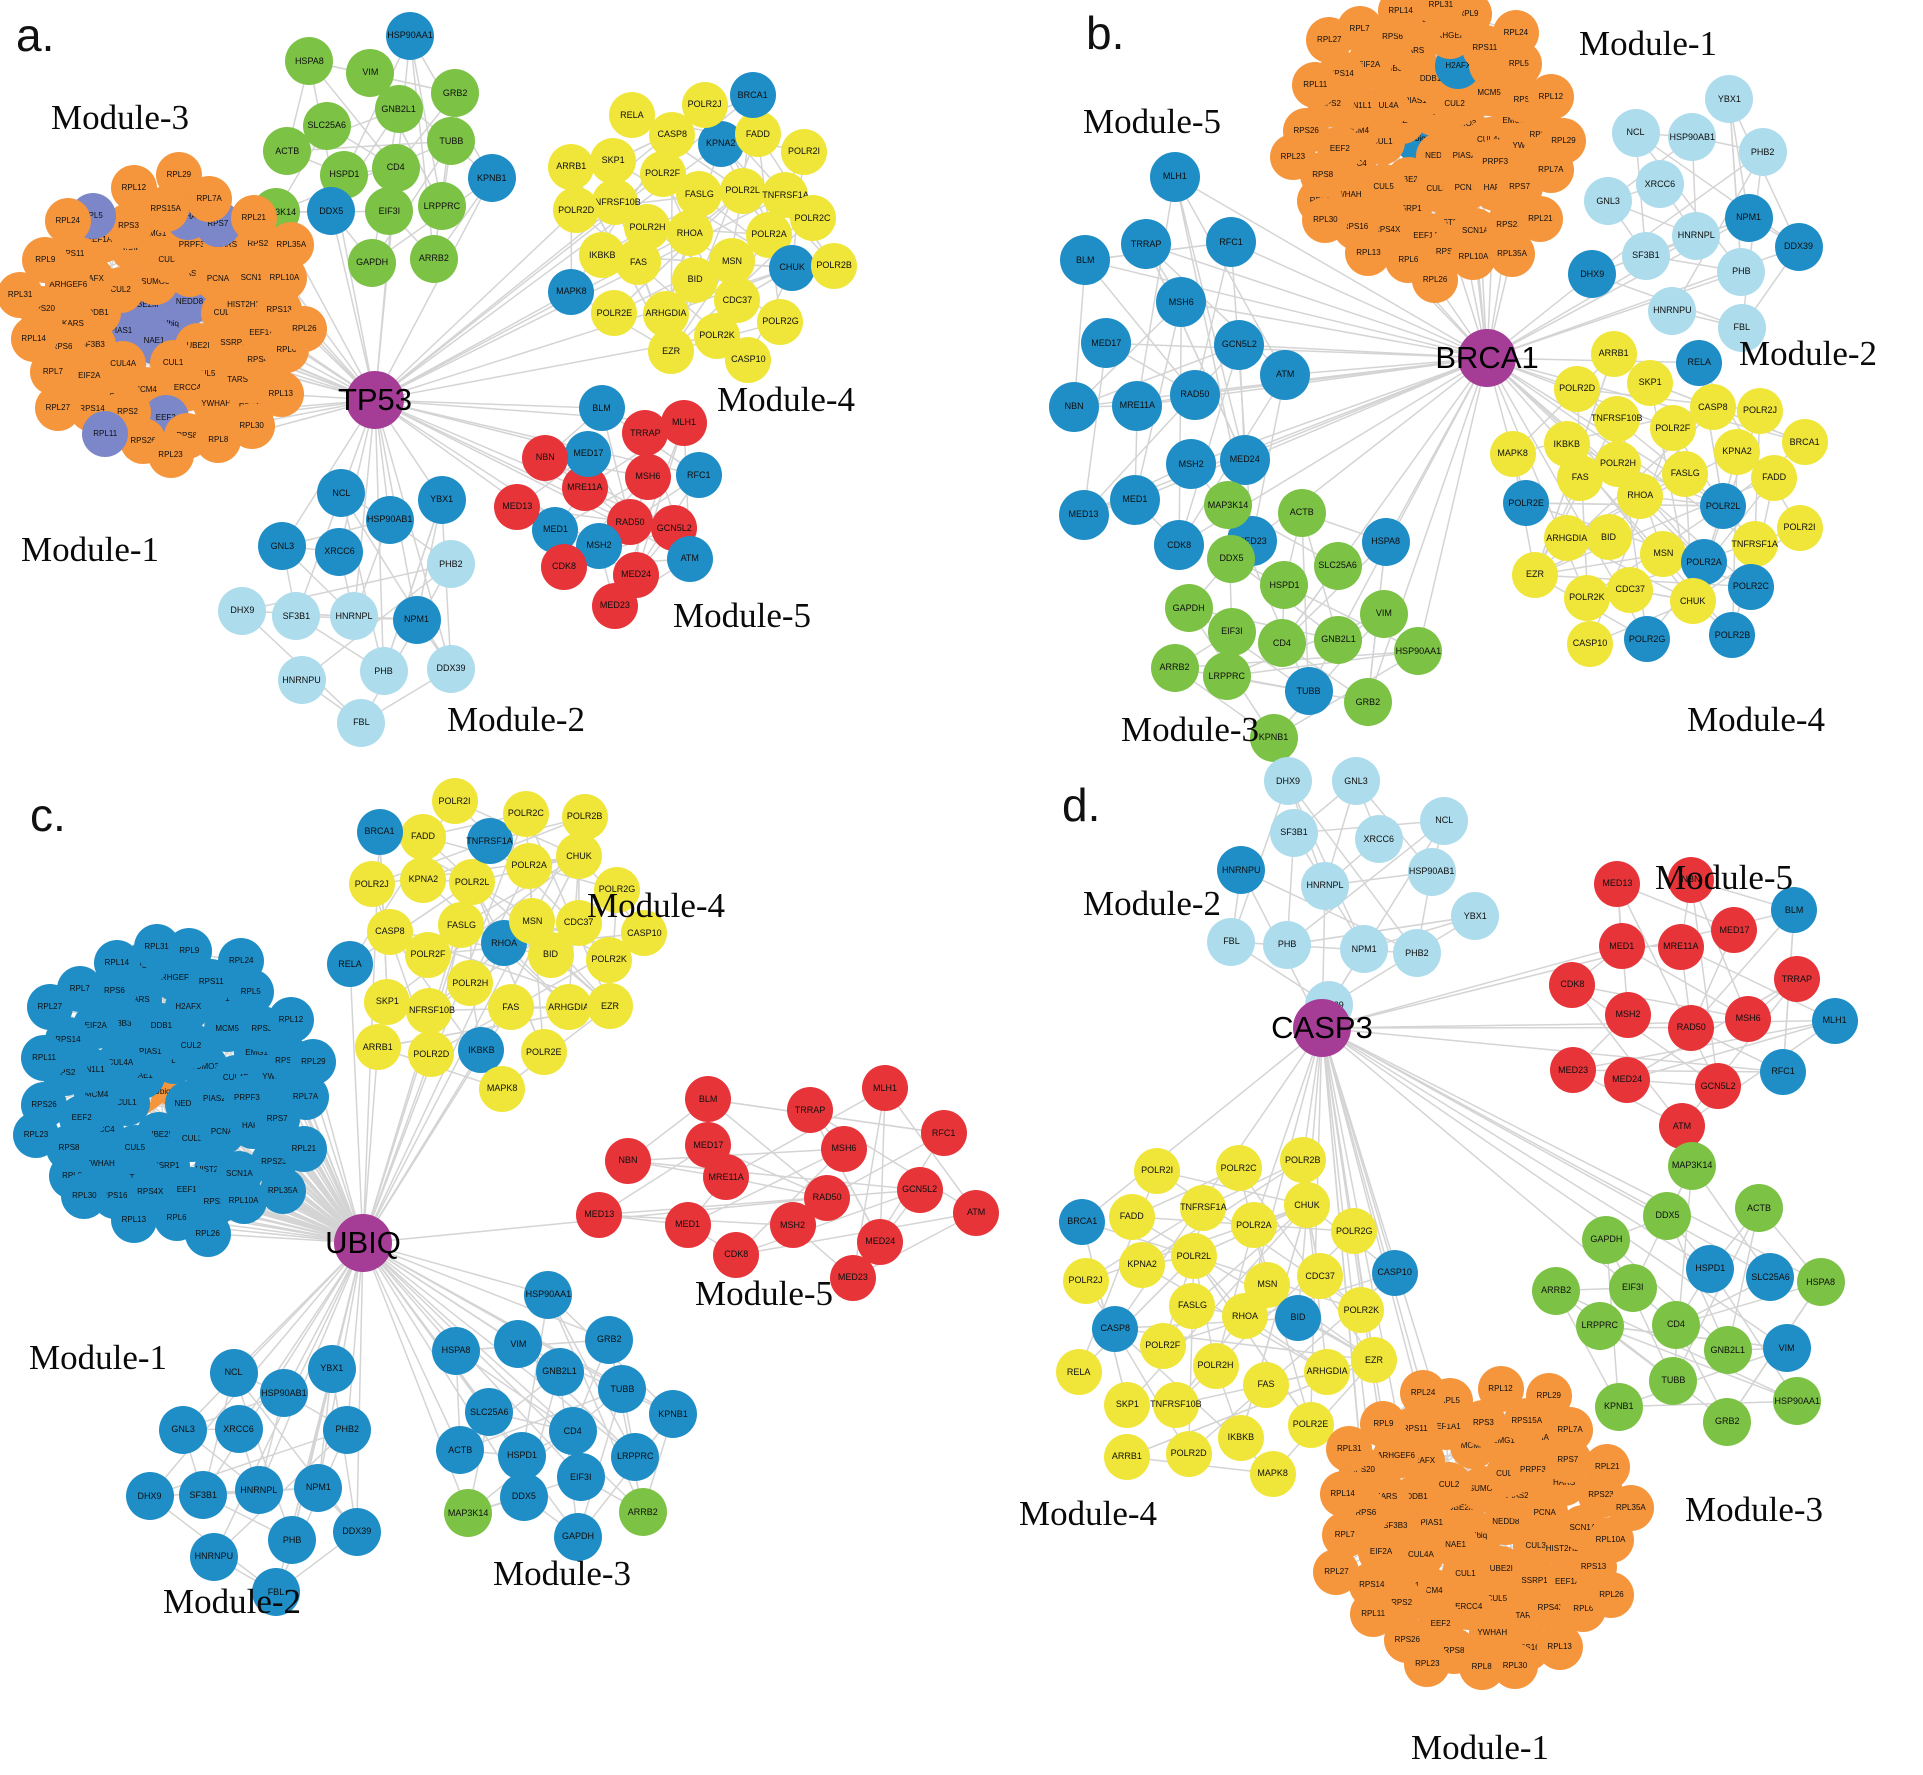 This screenshot has width=1923, height=1775. I want to click on network-node: MSH2, so click(792, 1225).